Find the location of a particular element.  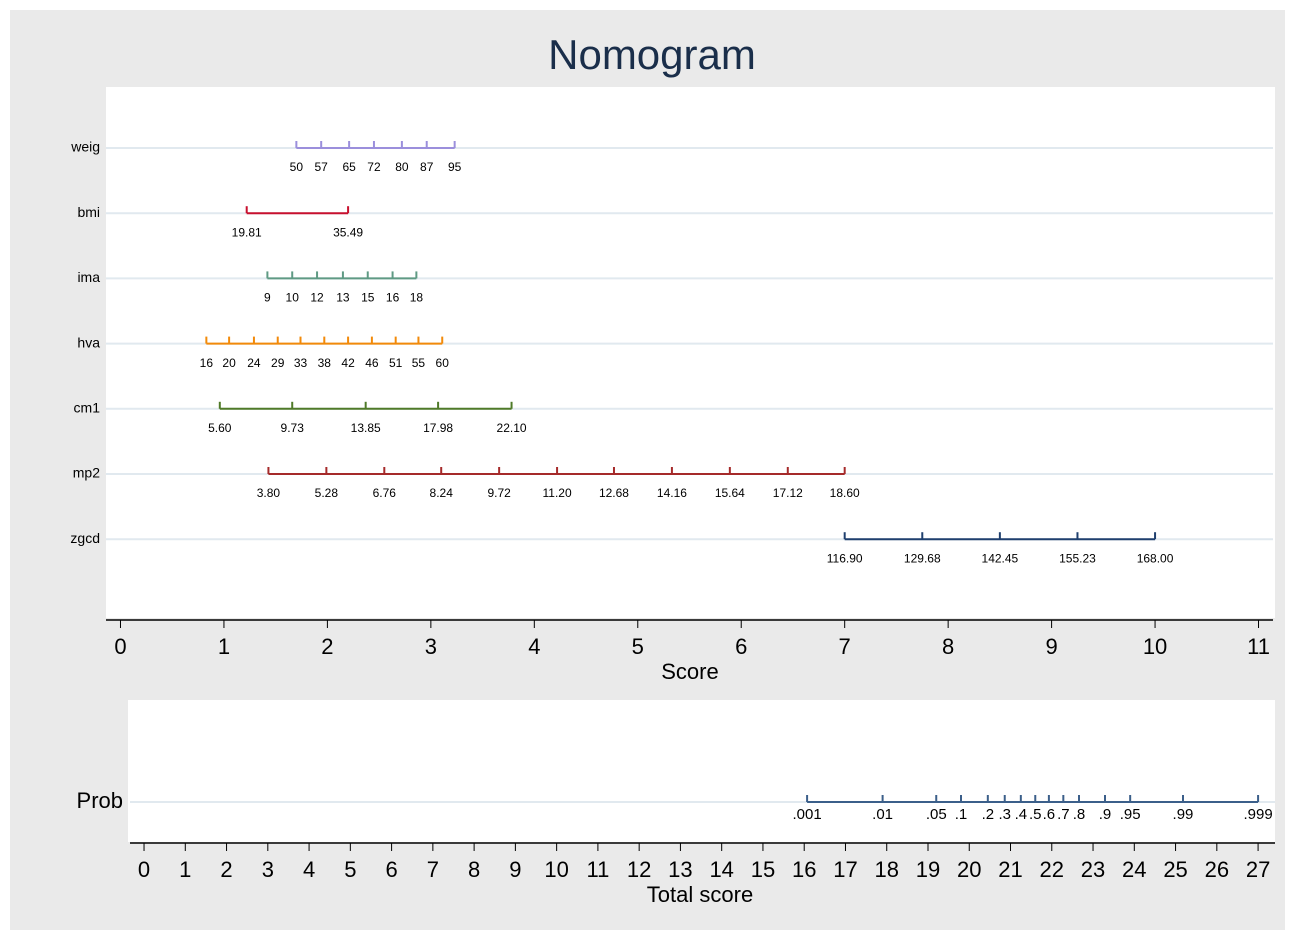

row-label: bmi is located at coordinates (88, 212).